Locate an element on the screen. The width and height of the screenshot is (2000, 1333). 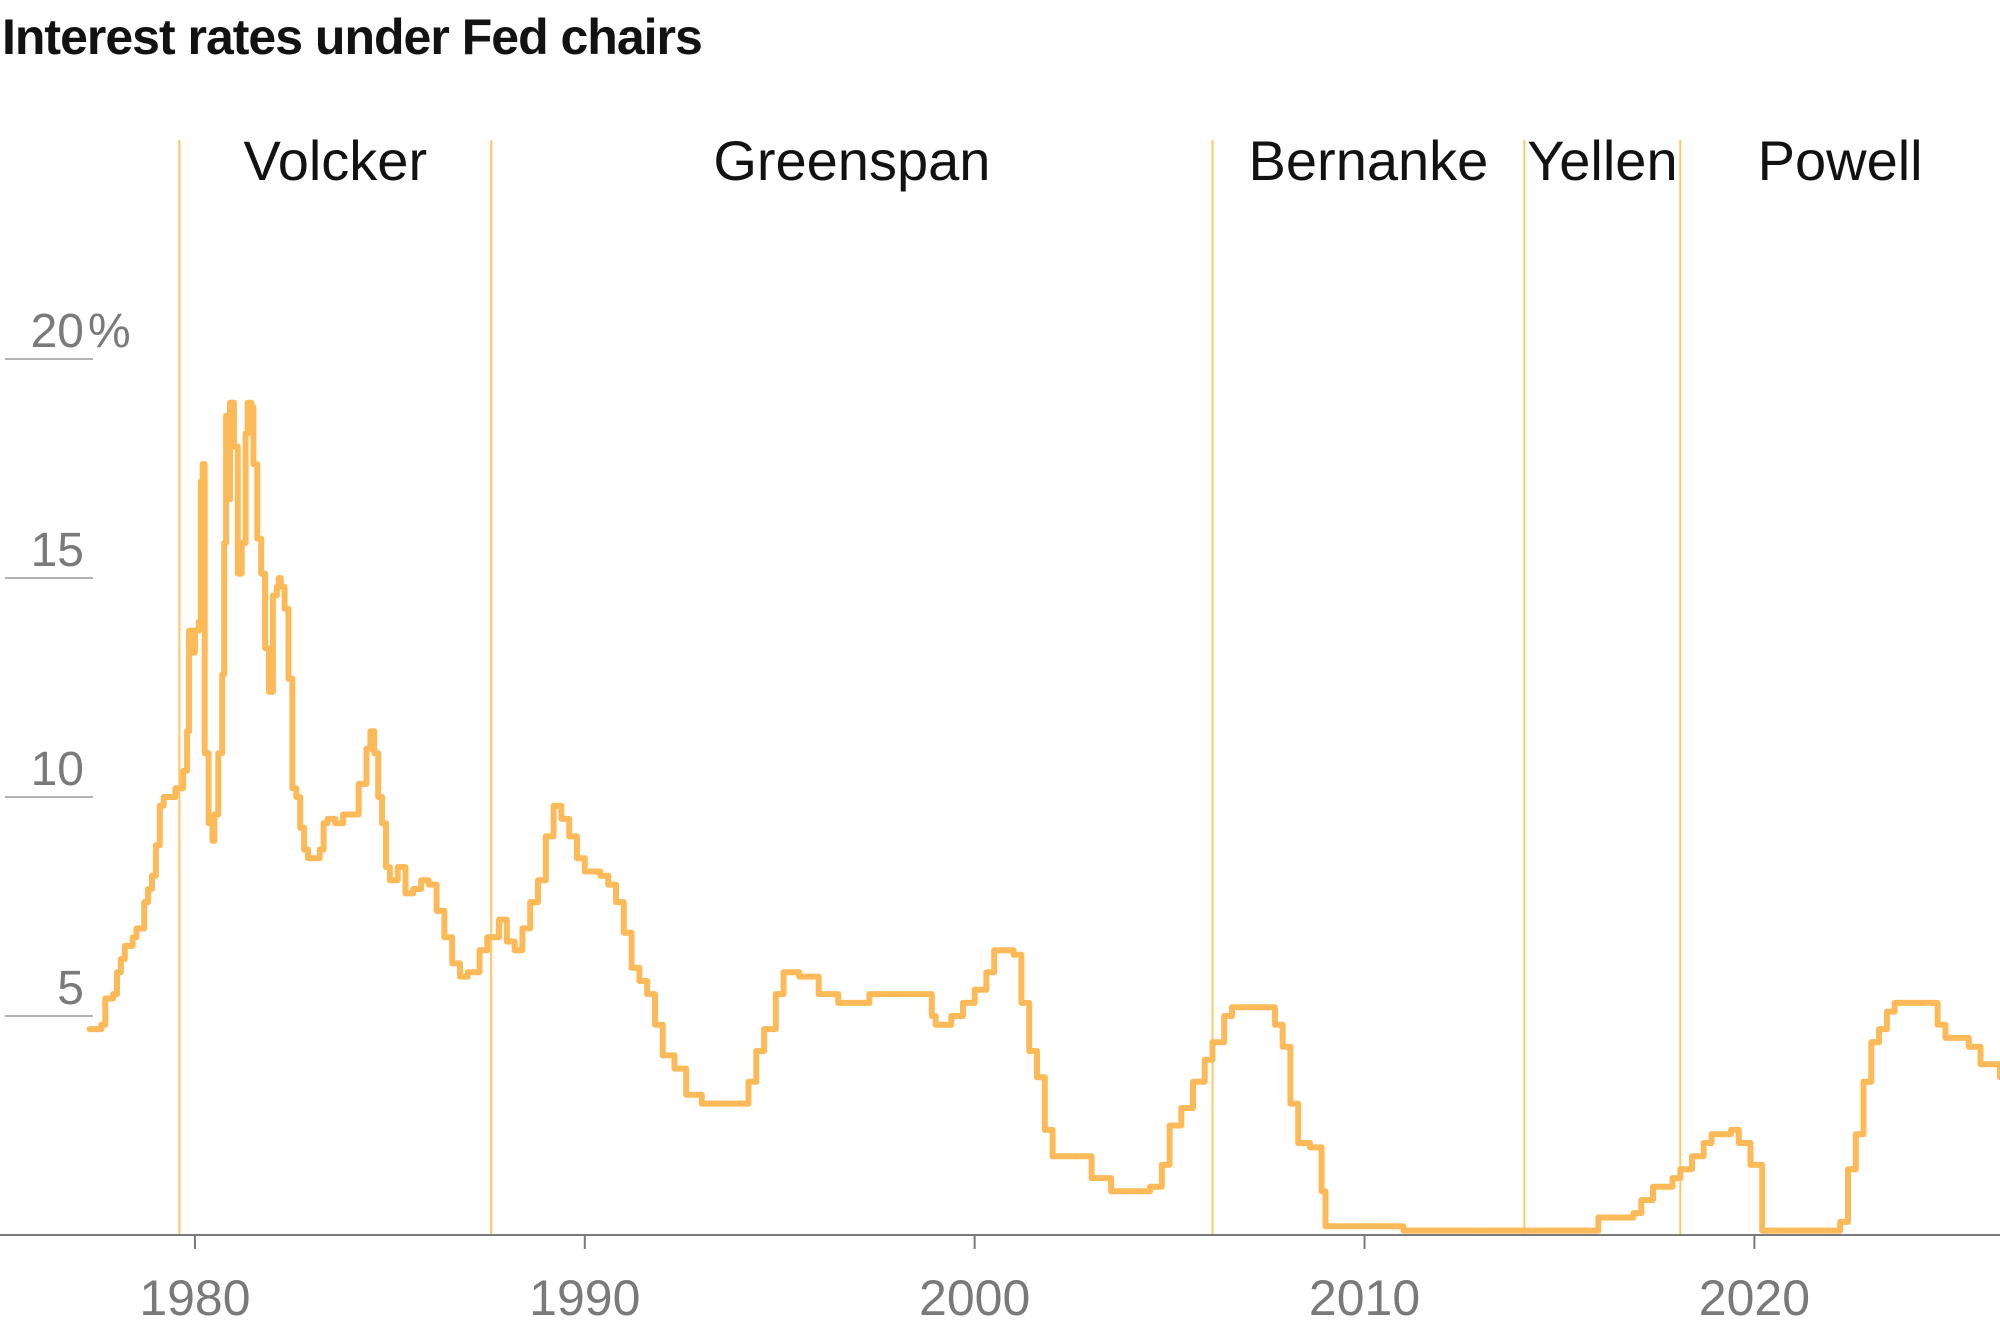
chair-label-volcker: Volcker is located at coordinates (335, 160).